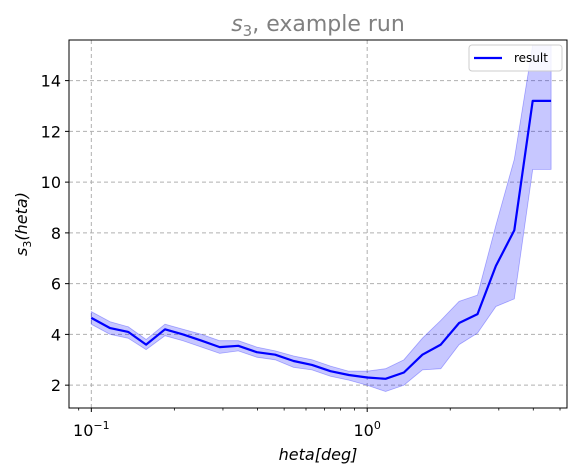  I want to click on y-tick-label: 14, so click(51, 81).